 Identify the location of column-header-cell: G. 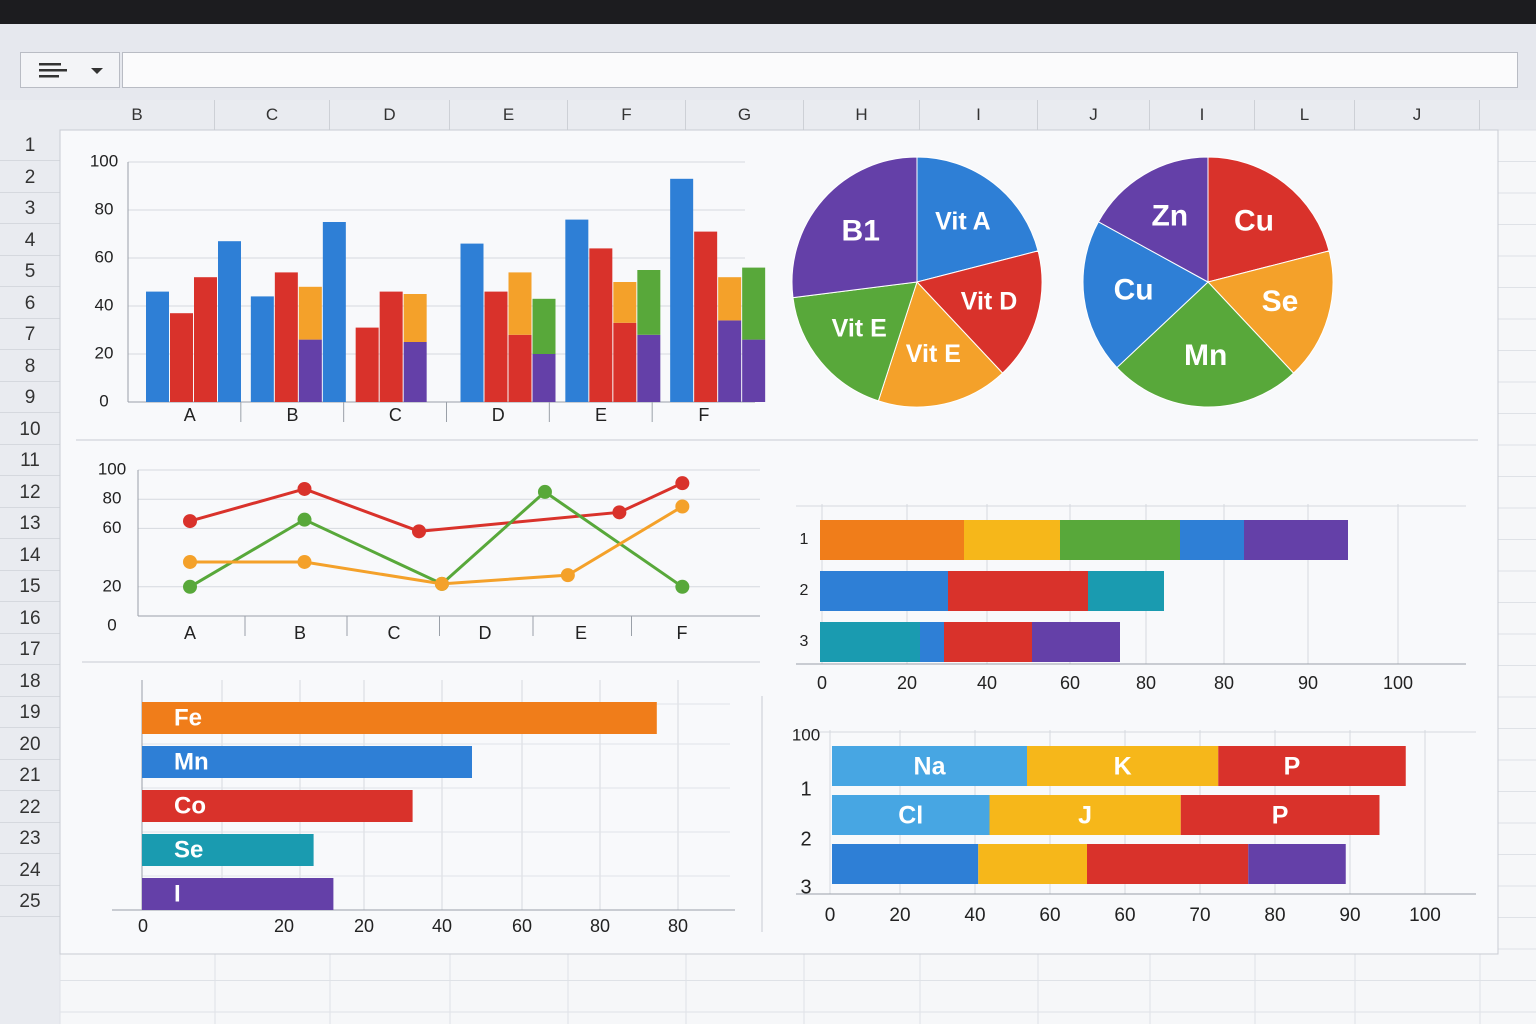
(745, 115).